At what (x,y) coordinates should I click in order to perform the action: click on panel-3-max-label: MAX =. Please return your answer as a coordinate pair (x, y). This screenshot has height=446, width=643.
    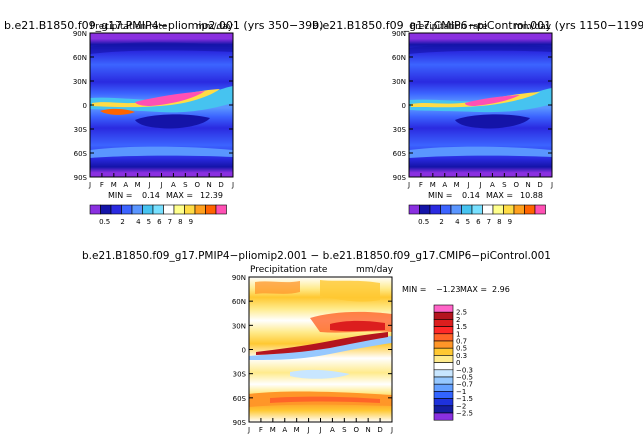
    Looking at the image, I should click on (473, 289).